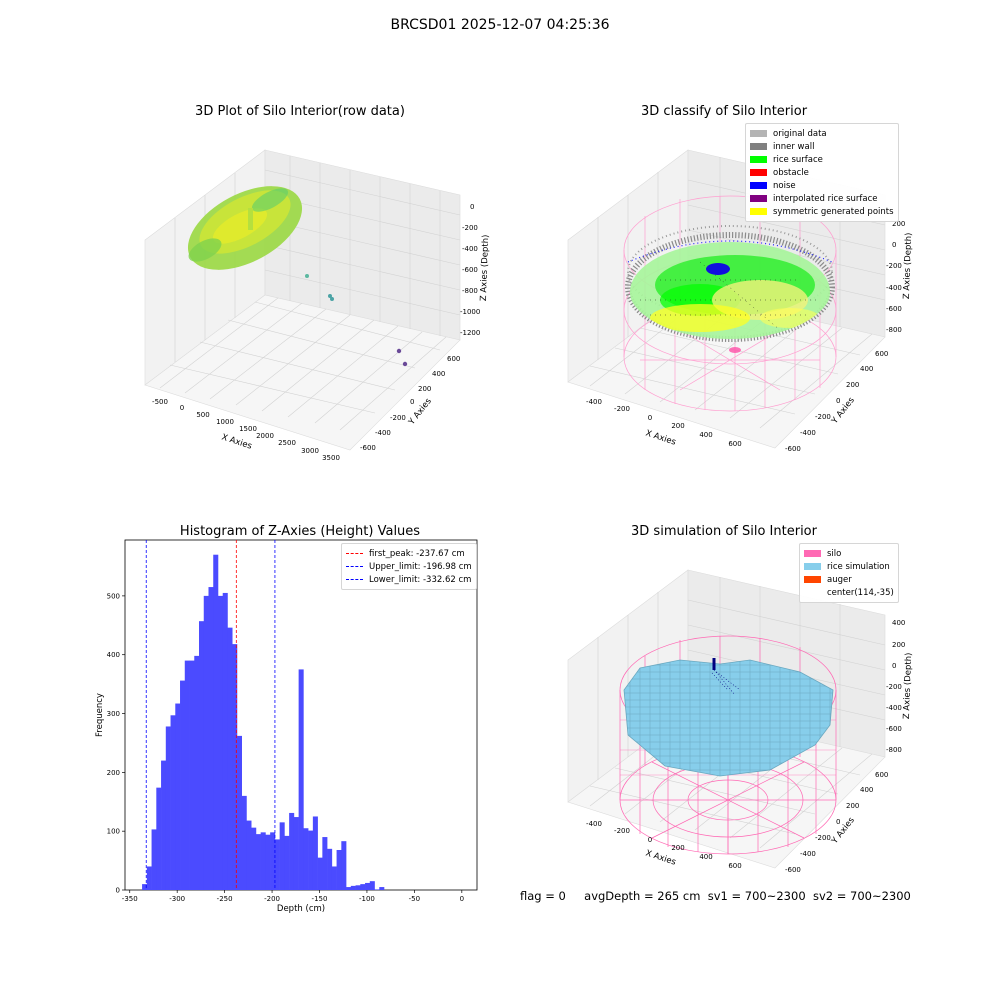 Image resolution: width=1000 pixels, height=1000 pixels. I want to click on simulation-y-tick: -400, so click(808, 854).